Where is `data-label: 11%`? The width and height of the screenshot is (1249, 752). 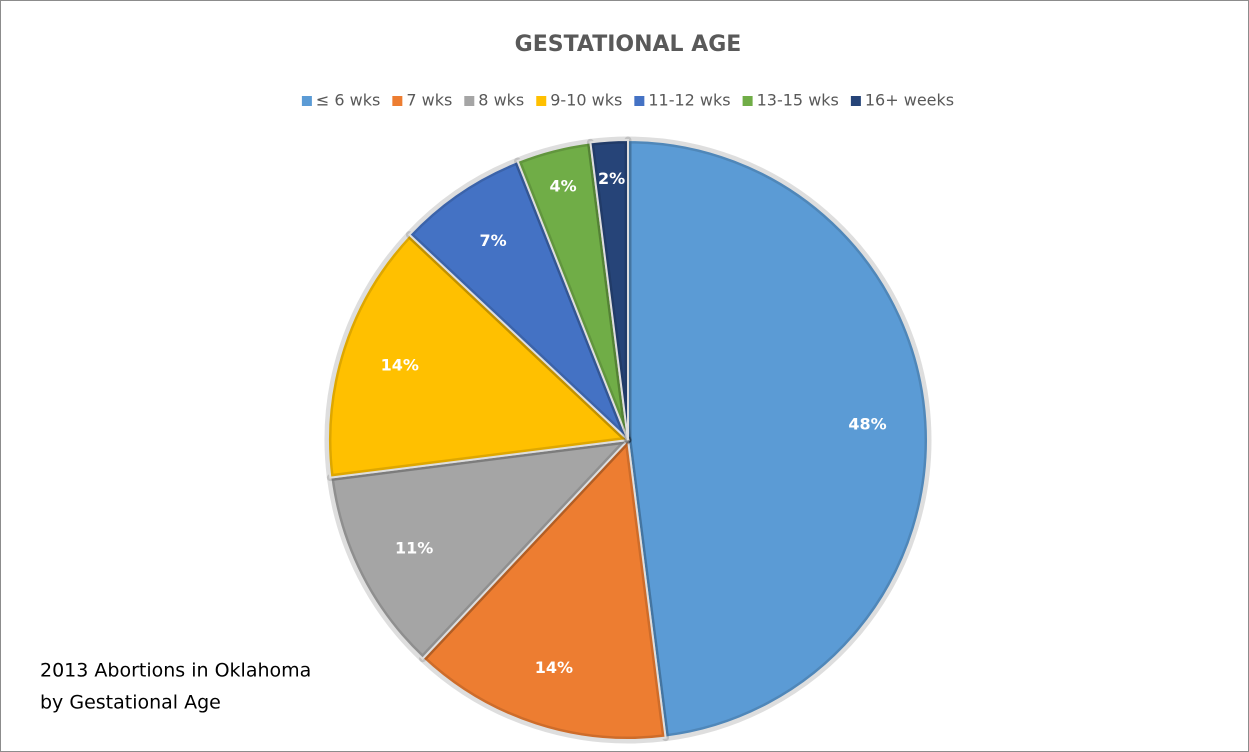 data-label: 11% is located at coordinates (414, 547).